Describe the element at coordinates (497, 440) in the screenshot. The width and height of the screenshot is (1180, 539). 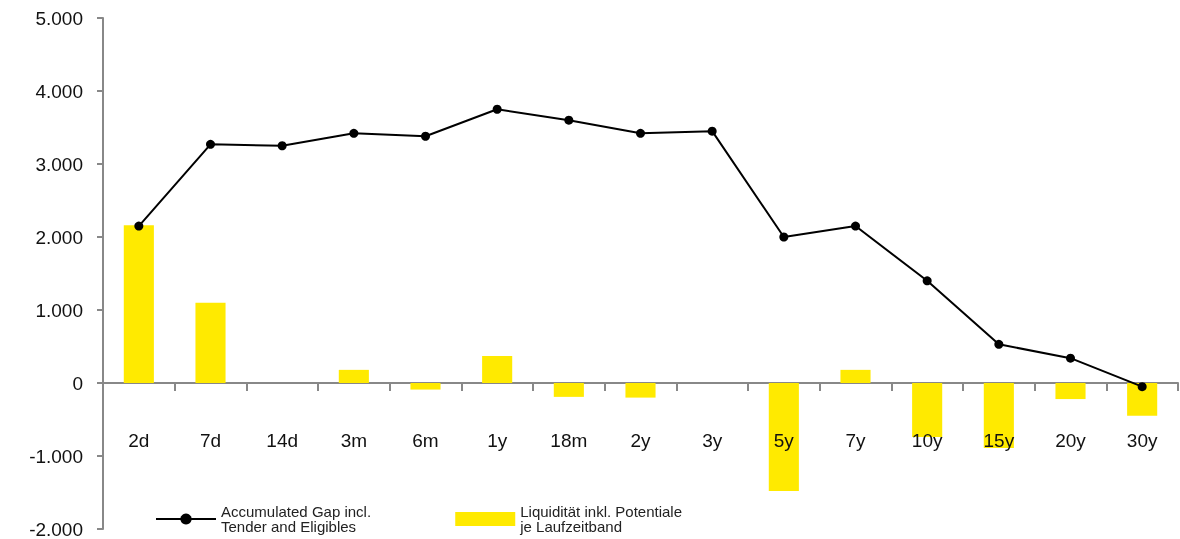
I see `x-tick-label: 1y` at that location.